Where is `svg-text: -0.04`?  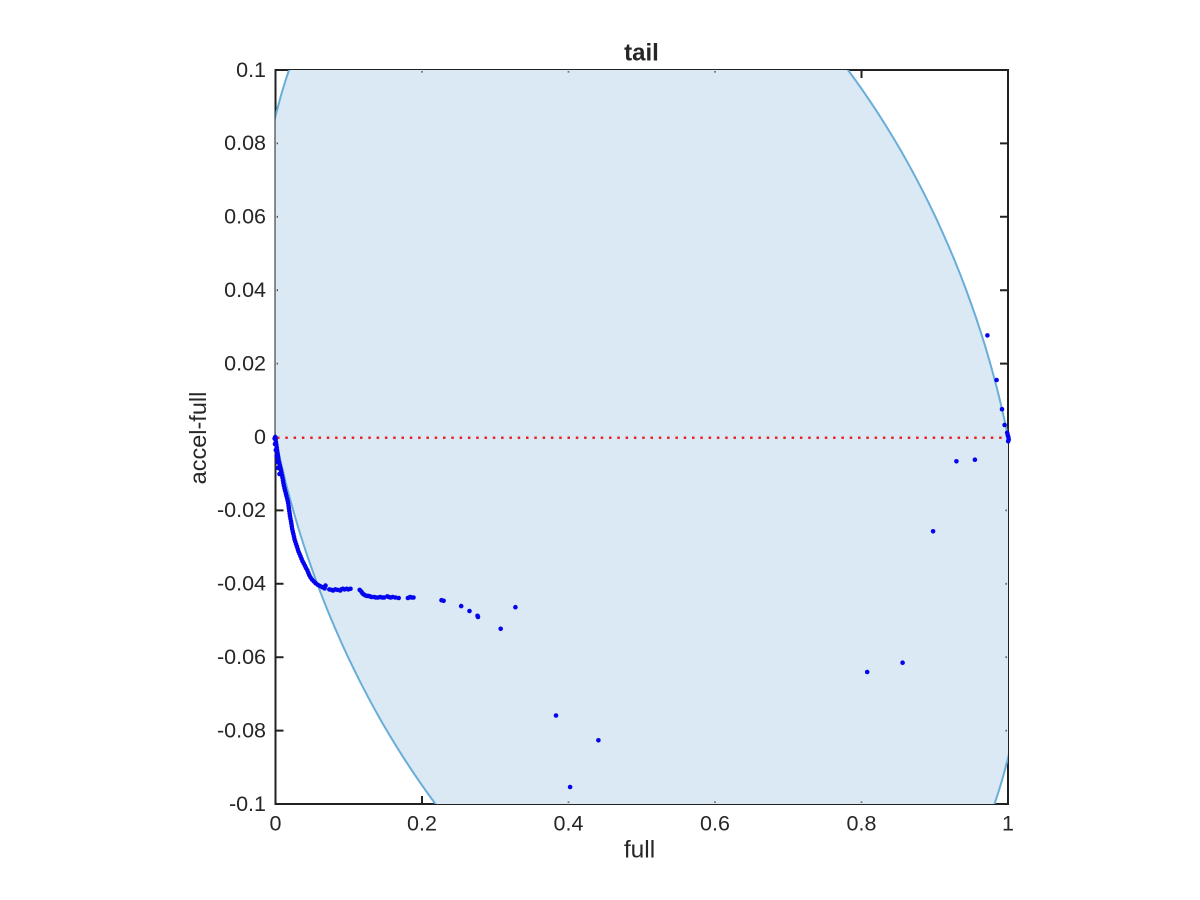
svg-text: -0.04 is located at coordinates (241, 584).